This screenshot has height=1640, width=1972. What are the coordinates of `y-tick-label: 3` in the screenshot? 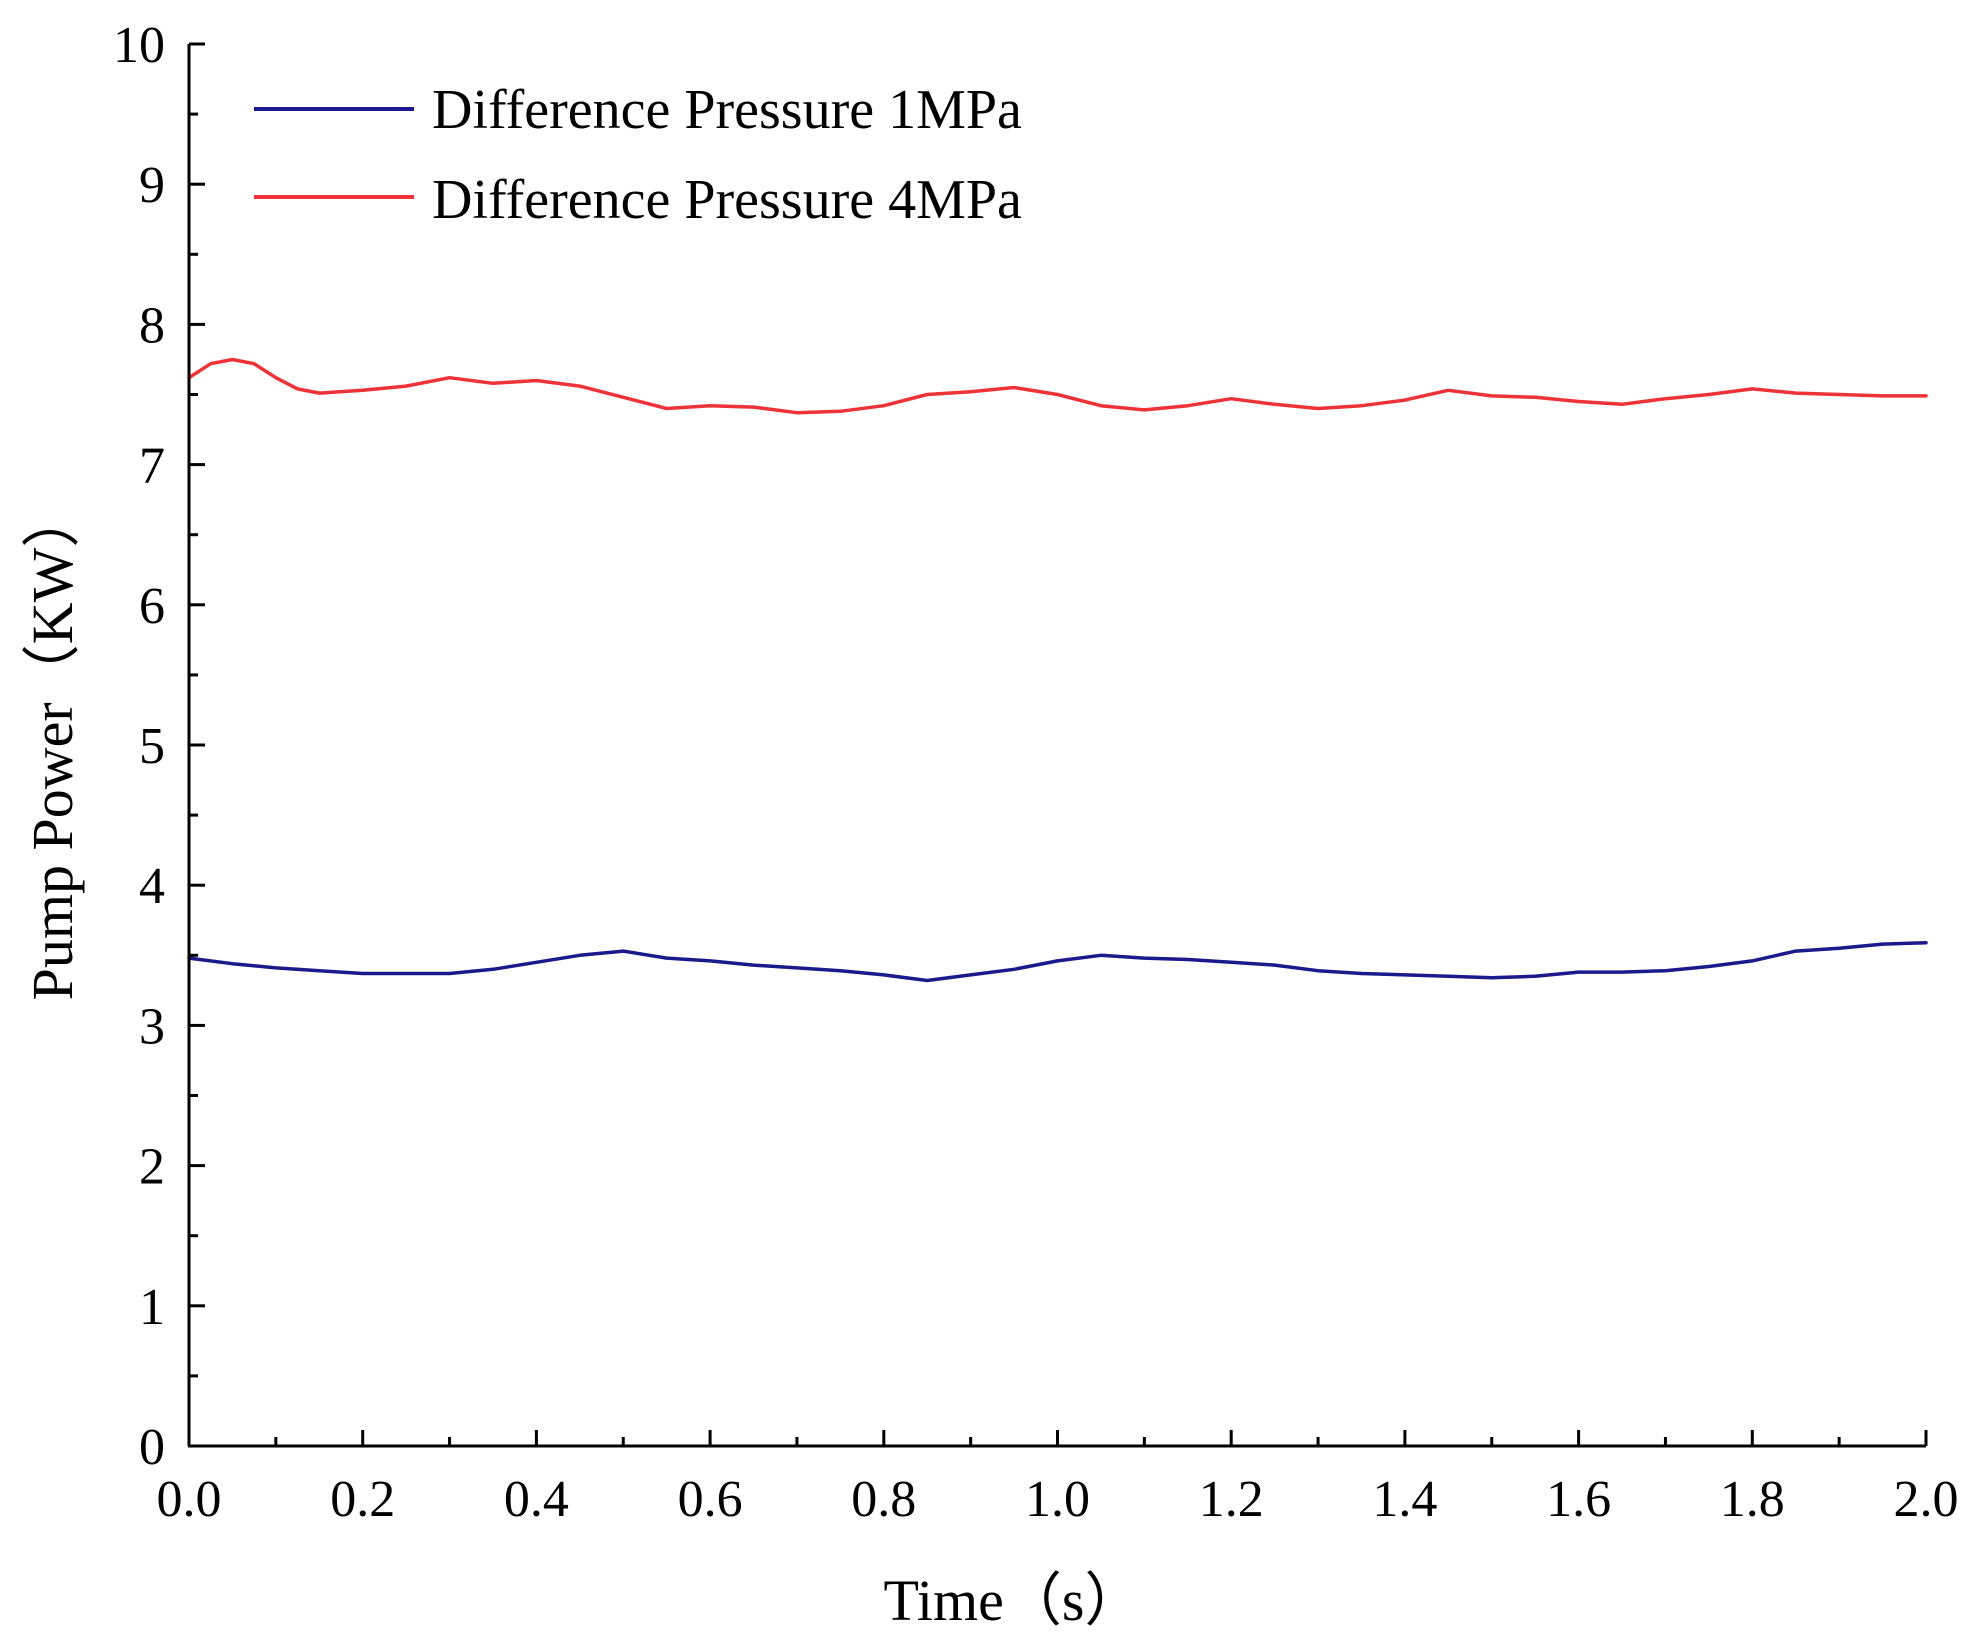 It's located at (152, 1026).